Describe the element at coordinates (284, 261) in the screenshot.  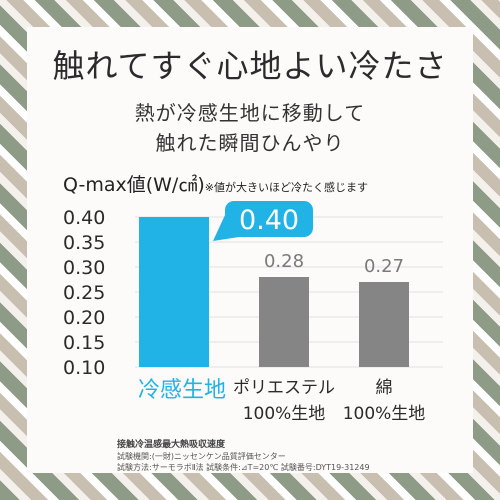
I see `value-label: 0.28` at that location.